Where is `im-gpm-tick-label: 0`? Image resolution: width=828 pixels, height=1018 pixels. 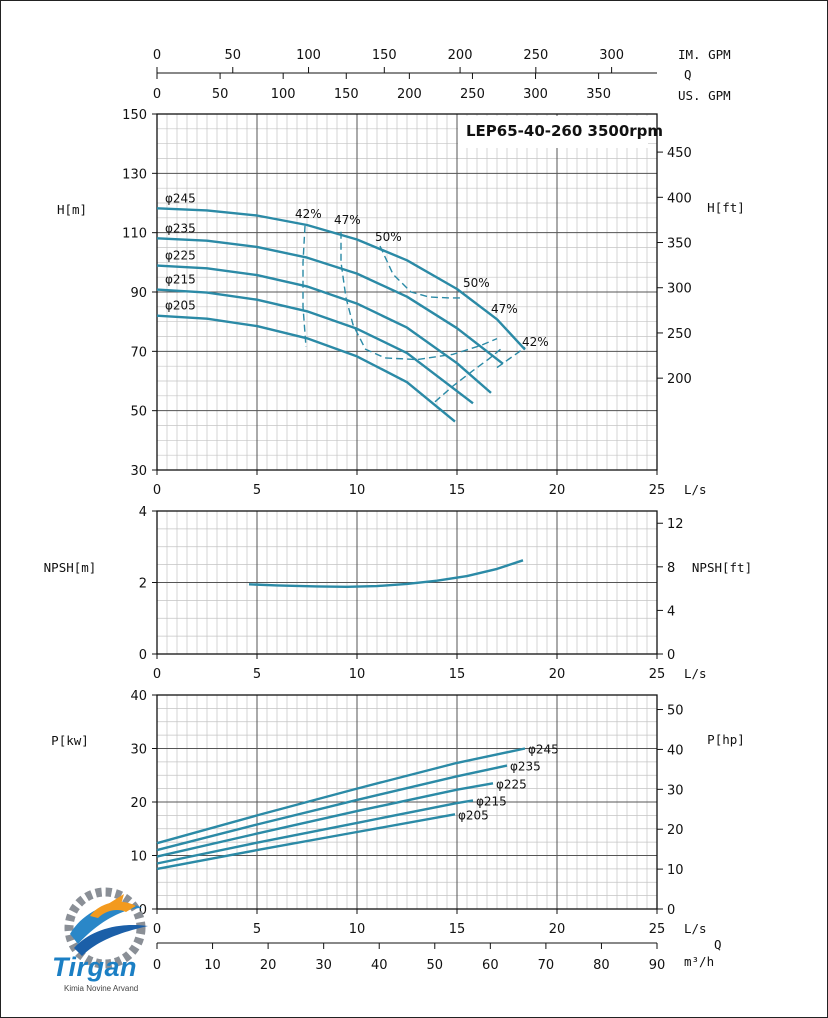
im-gpm-tick-label: 0 is located at coordinates (157, 55).